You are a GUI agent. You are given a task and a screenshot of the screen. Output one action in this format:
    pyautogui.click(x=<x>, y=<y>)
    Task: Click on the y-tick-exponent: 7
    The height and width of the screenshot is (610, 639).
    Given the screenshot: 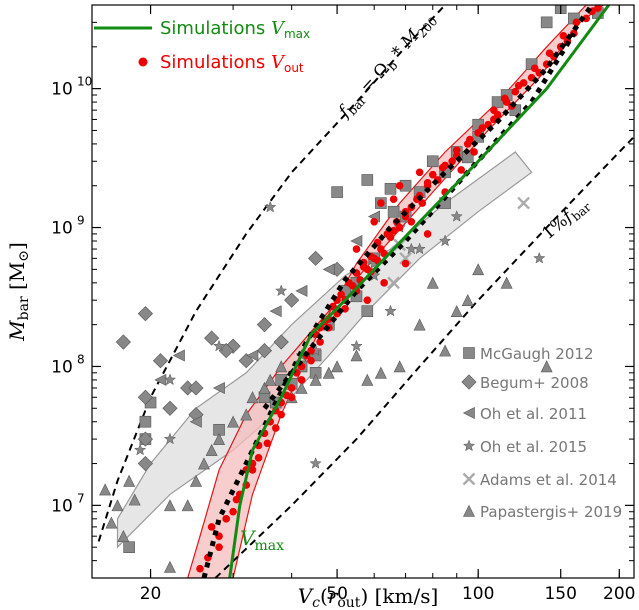 What is the action you would take?
    pyautogui.click(x=81, y=498)
    